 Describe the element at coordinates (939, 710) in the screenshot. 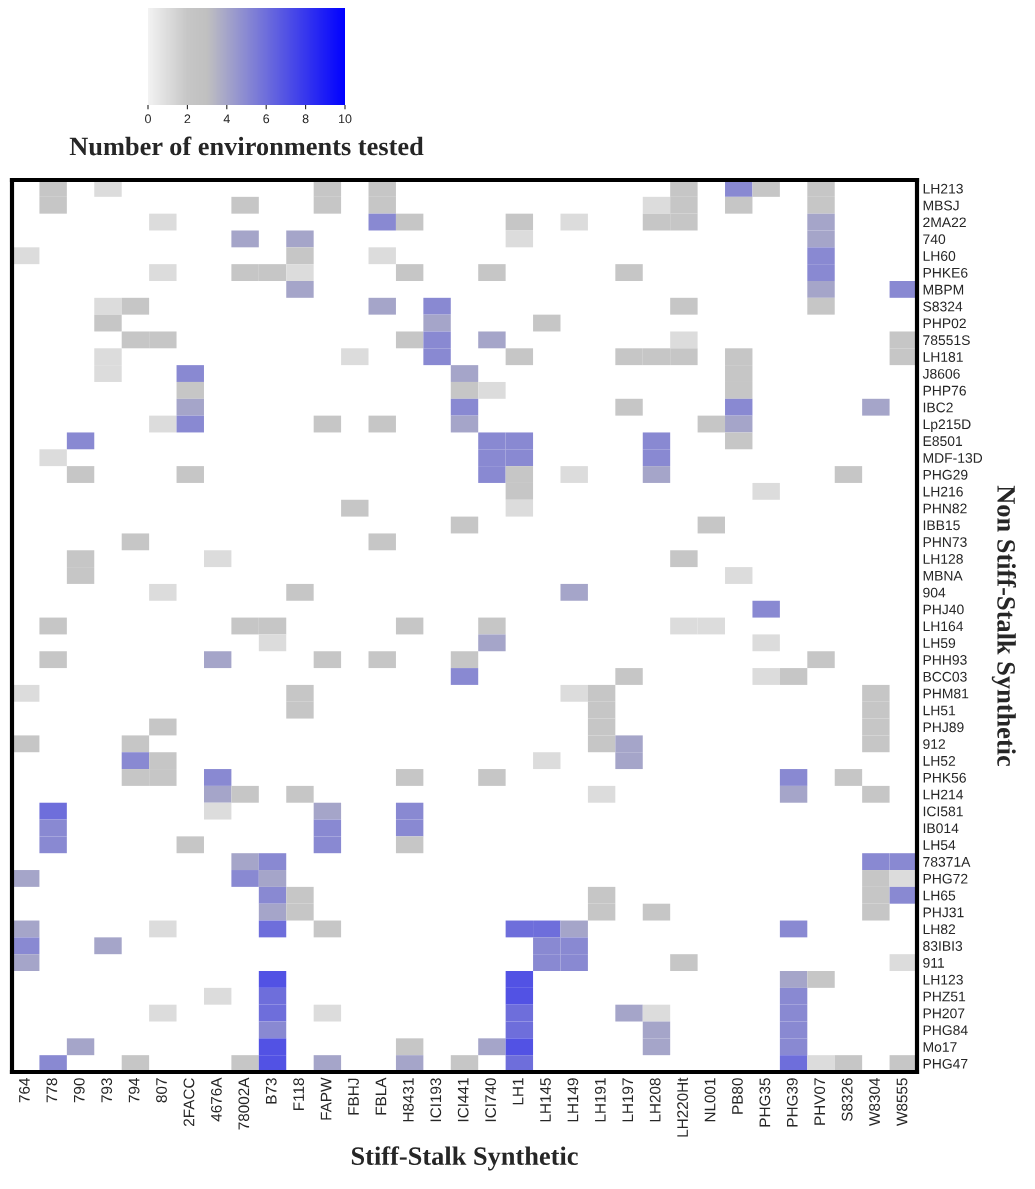

I see `y-tick-label: LH51` at that location.